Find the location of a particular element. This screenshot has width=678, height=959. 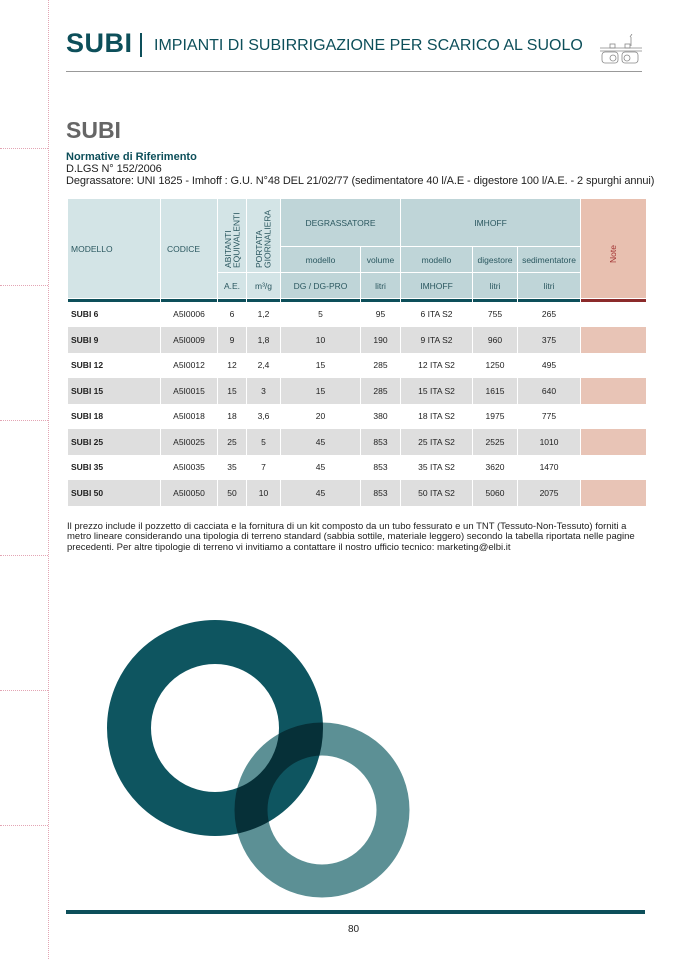

header-rule is located at coordinates (354, 71).